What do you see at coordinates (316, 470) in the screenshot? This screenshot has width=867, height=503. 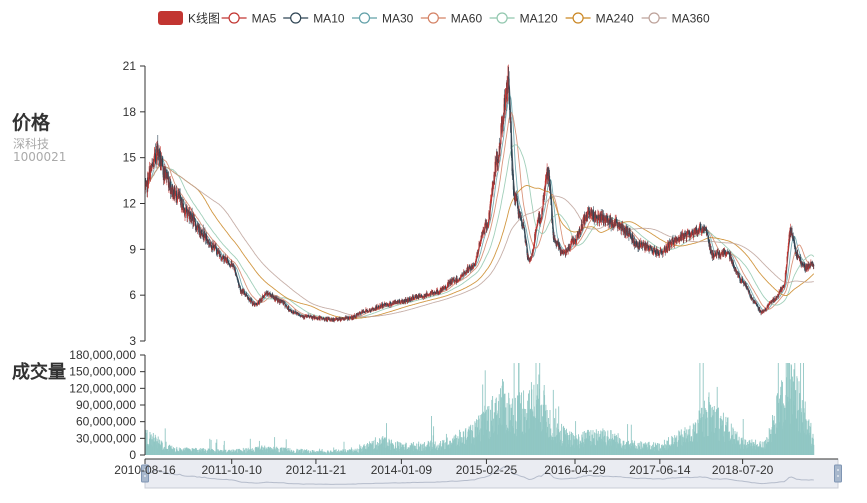 I see `date-tick-label: 2012-11-21` at bounding box center [316, 470].